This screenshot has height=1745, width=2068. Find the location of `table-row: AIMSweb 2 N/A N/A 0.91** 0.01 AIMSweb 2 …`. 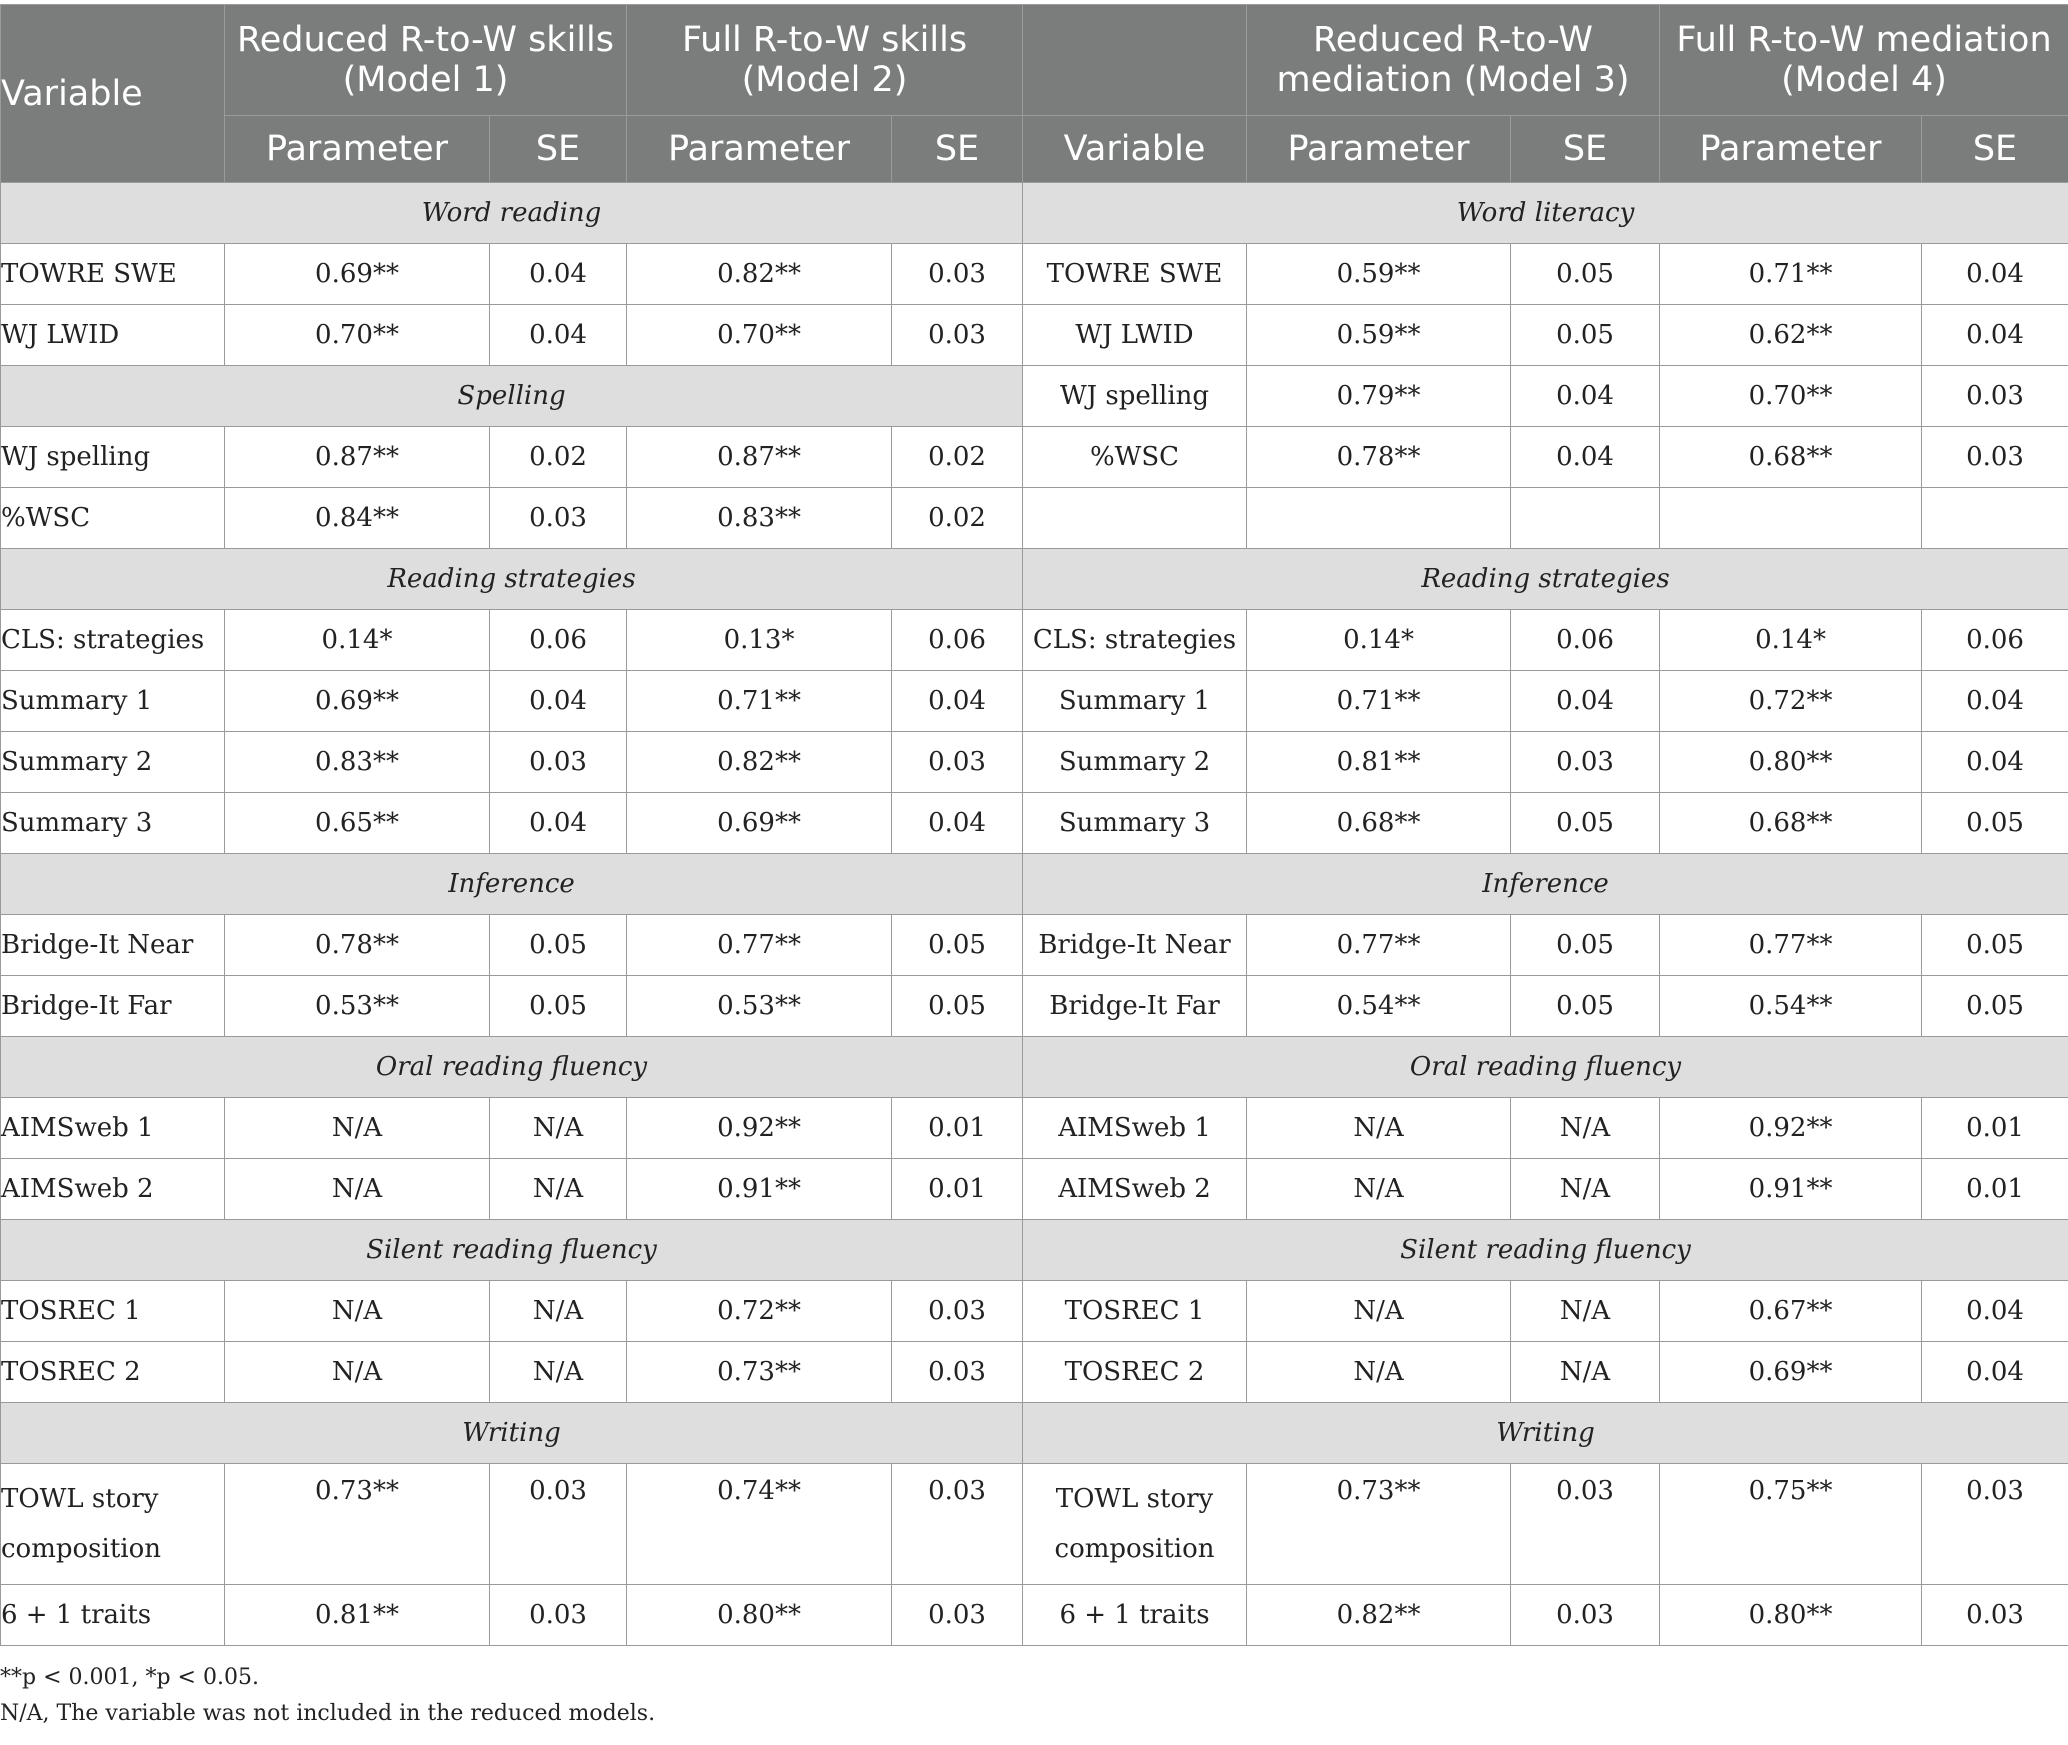

table-row: AIMSweb 2 N/A N/A 0.91** 0.01 AIMSweb 2 … is located at coordinates (1034, 1189).